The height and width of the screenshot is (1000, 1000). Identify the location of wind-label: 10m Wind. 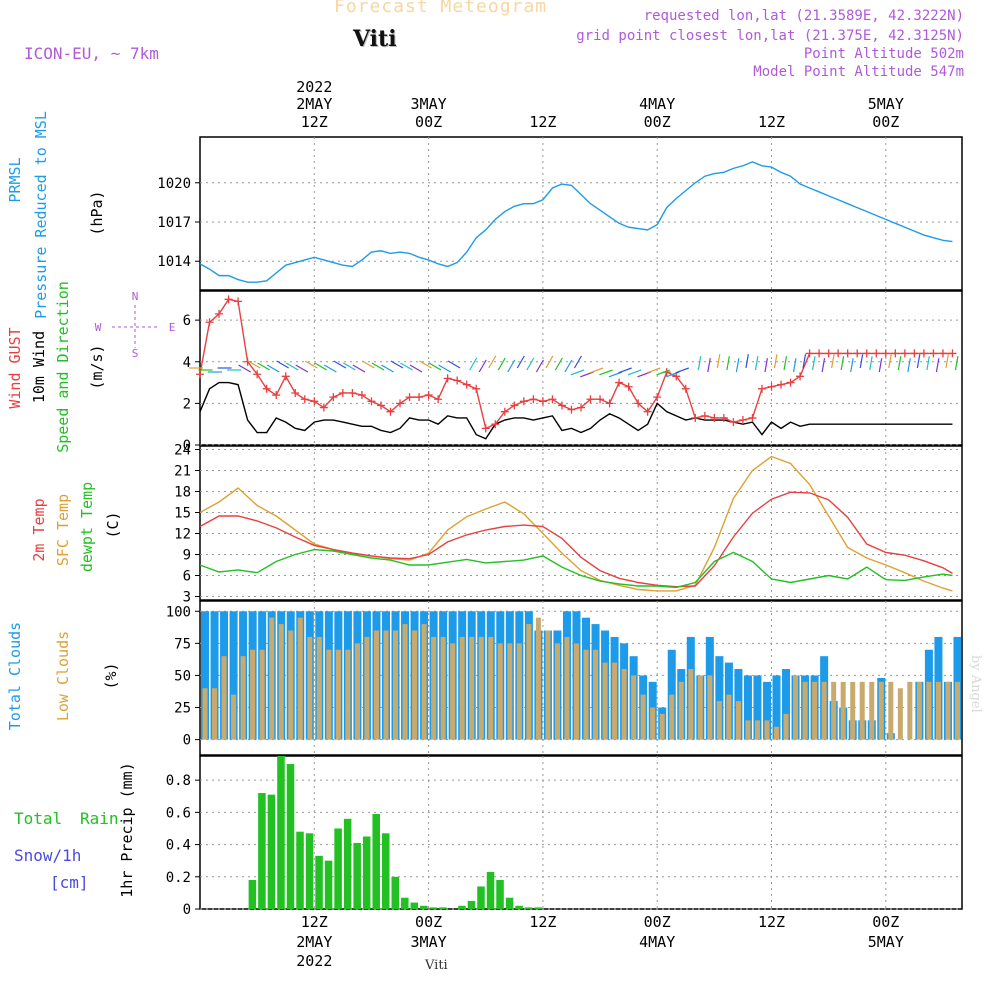
(39, 367).